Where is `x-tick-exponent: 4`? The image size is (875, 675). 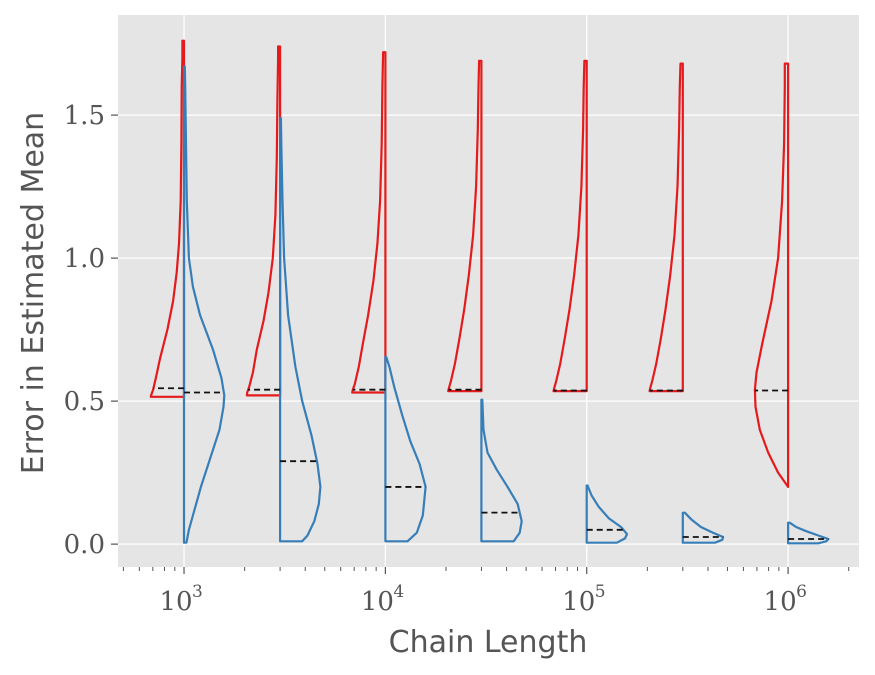 x-tick-exponent: 4 is located at coordinates (398, 592).